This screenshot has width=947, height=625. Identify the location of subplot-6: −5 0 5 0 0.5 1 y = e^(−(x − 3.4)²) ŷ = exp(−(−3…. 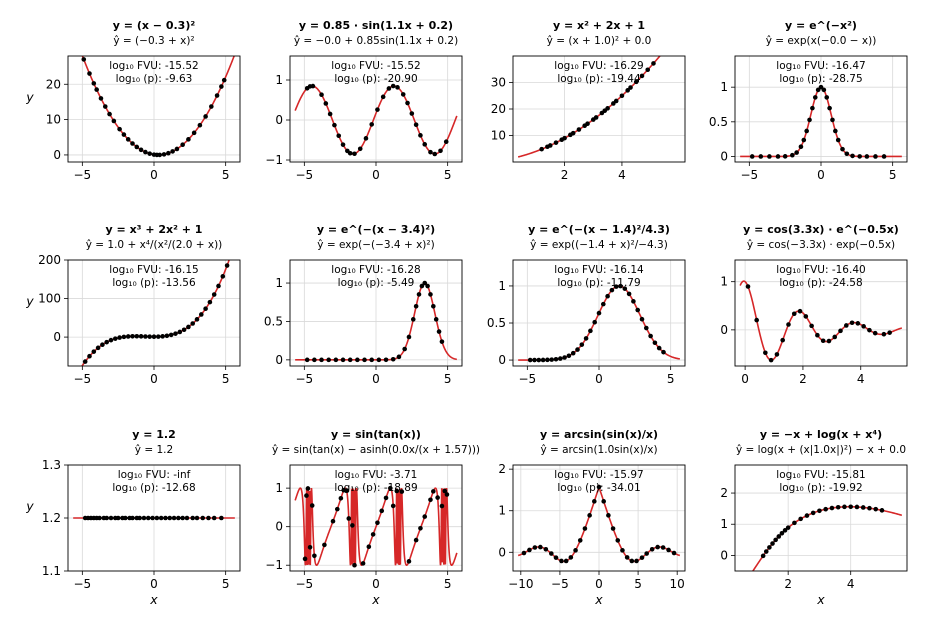
(363, 304).